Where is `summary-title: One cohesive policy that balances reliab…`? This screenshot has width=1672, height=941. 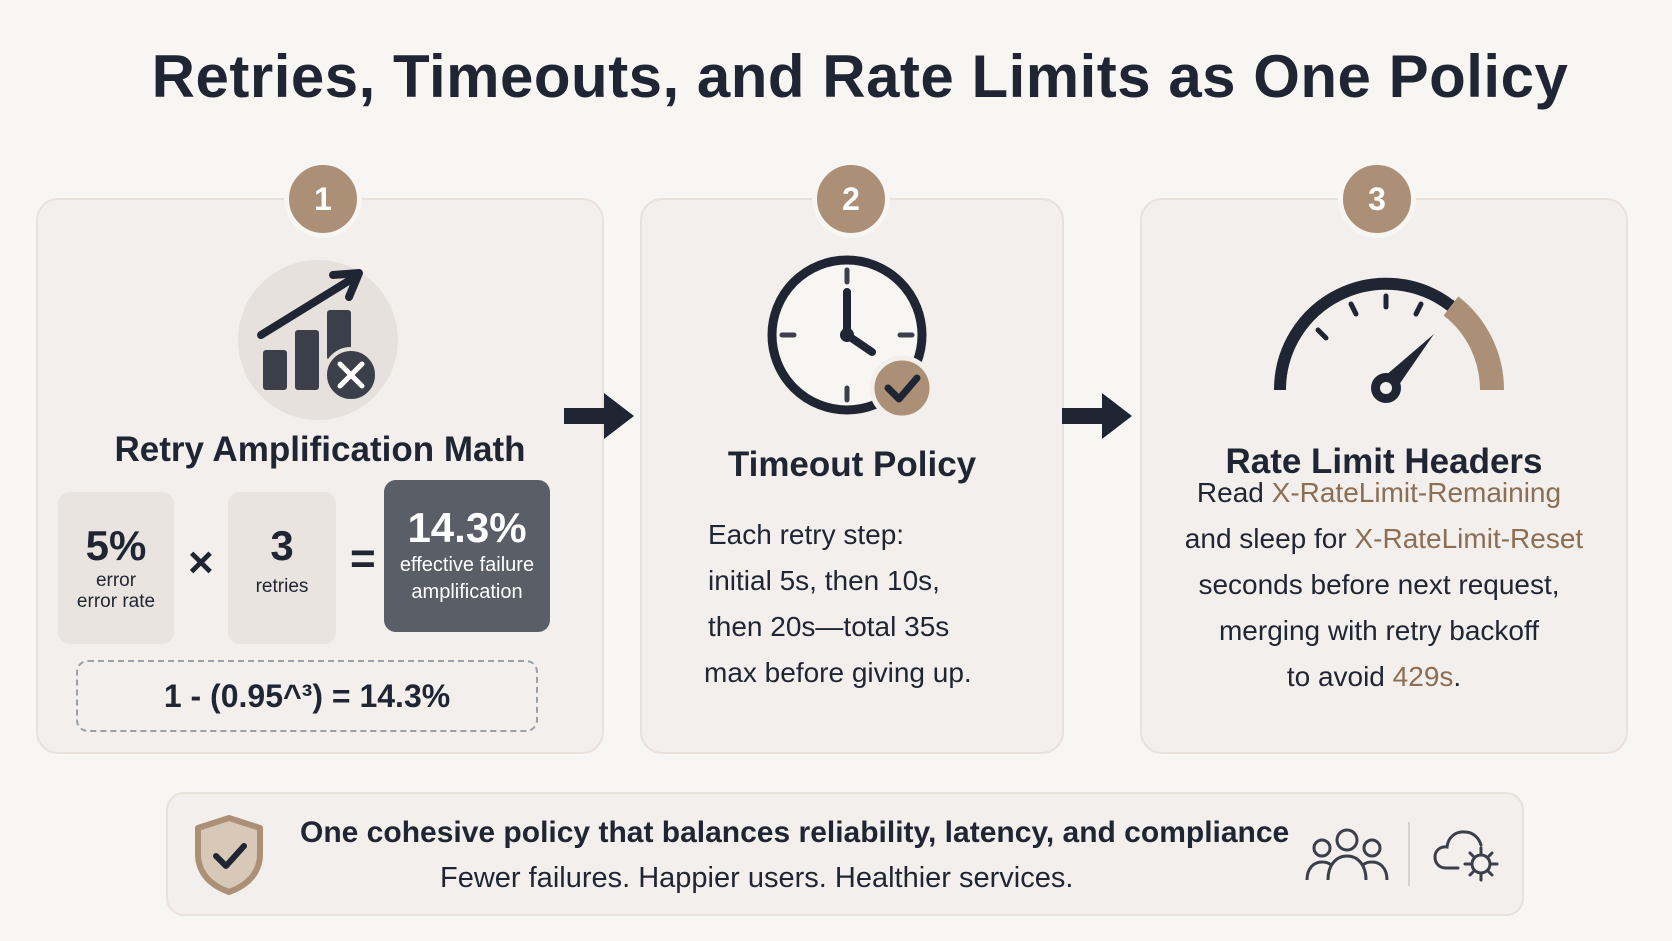 summary-title: One cohesive policy that balances reliab… is located at coordinates (795, 832).